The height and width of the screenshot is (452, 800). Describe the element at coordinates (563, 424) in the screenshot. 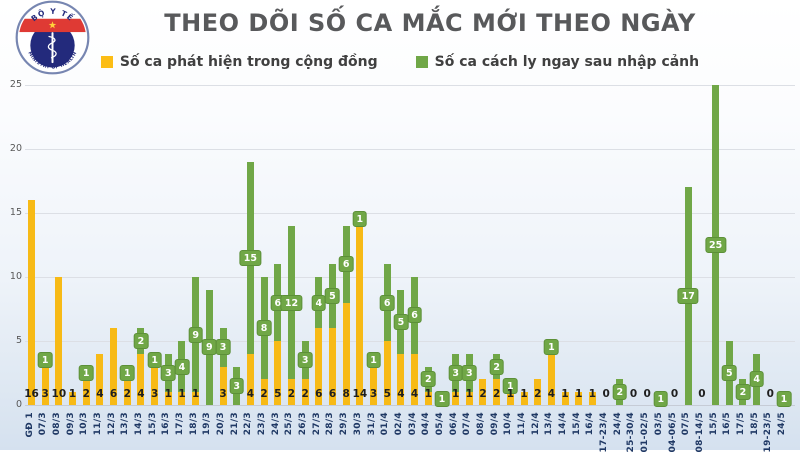

I see `x-tick-label: 14/4` at that location.